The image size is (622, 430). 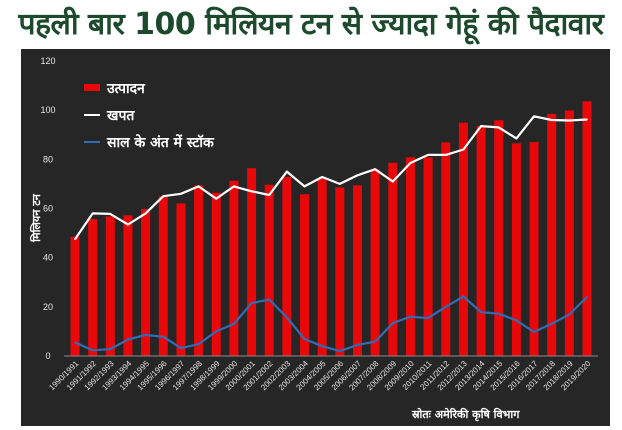 I want to click on legend-label-stock: साल के अंत में स्टॉक, so click(x=160, y=142).